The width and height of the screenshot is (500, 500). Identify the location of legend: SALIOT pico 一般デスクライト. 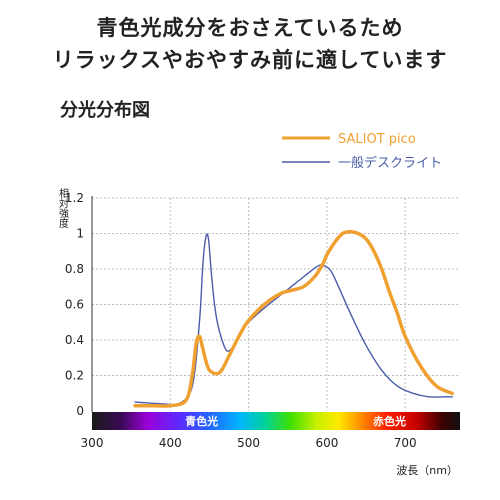
(362, 151).